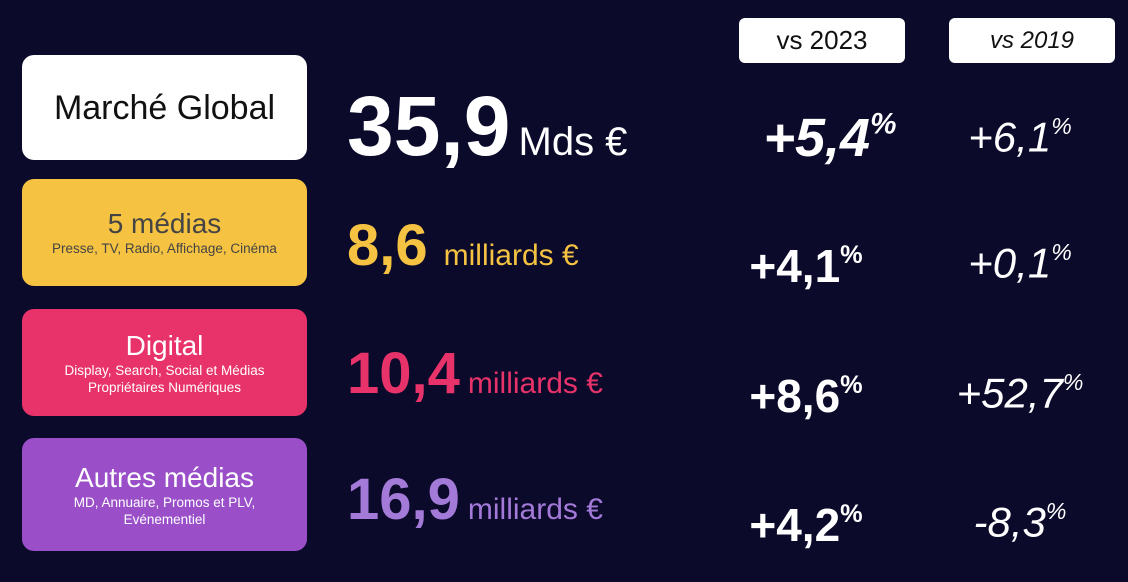  I want to click on header-vs-2023: vs 2023, so click(822, 40).